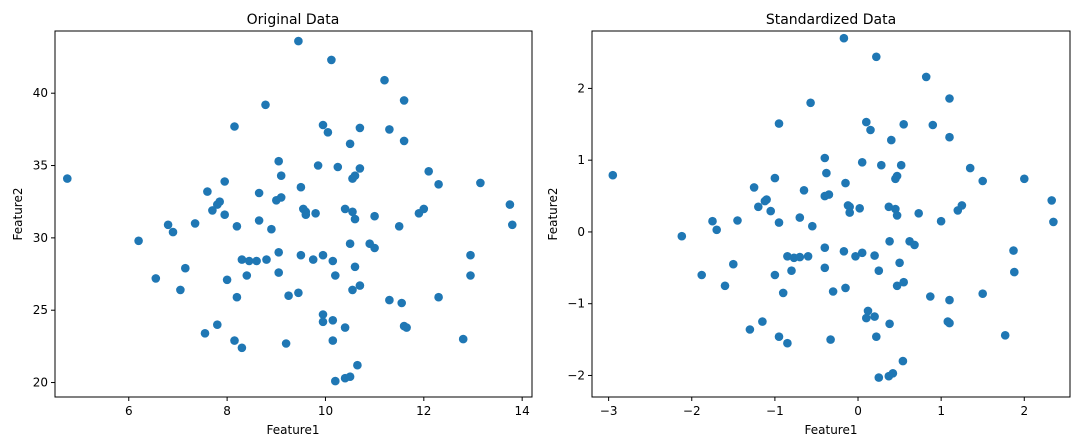 The width and height of the screenshot is (1080, 442). Describe the element at coordinates (293, 20) in the screenshot. I see `chart-title: Original Data` at that location.